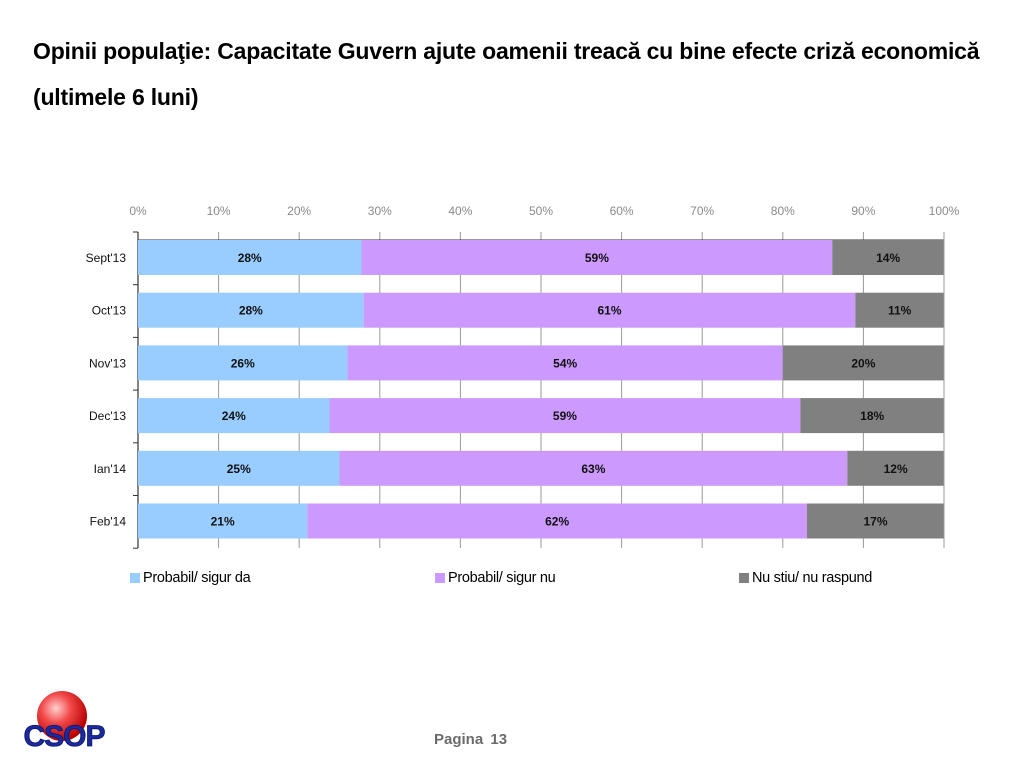 Image resolution: width=1024 pixels, height=768 pixels. I want to click on logo-text: CSOP, so click(63, 736).